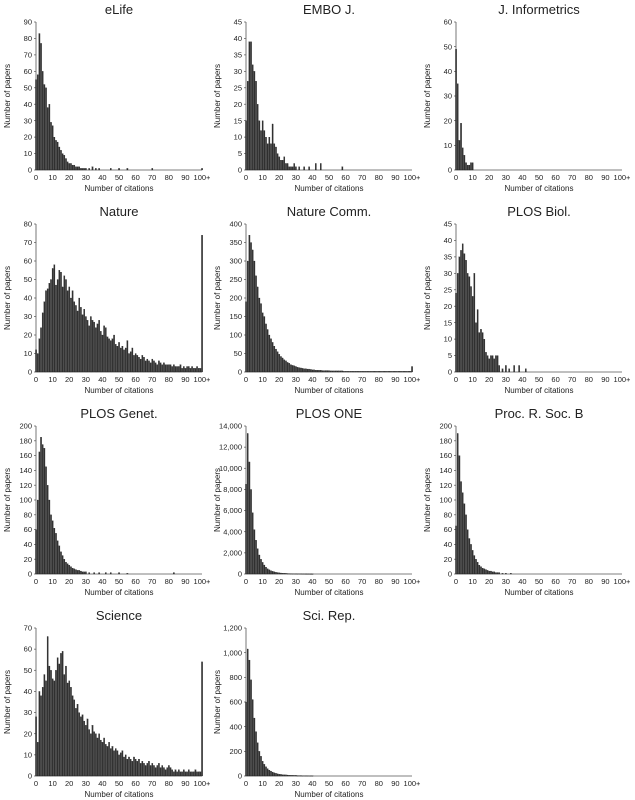  Describe the element at coordinates (589, 379) in the screenshot. I see `x-tick-label: 80` at that location.